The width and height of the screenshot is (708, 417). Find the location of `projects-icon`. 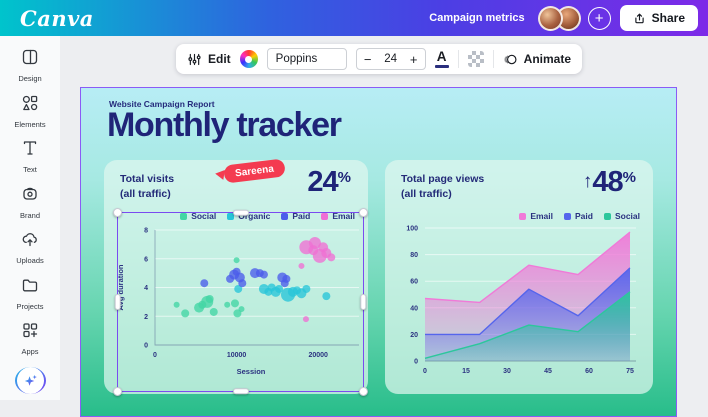

projects-icon is located at coordinates (30, 287).